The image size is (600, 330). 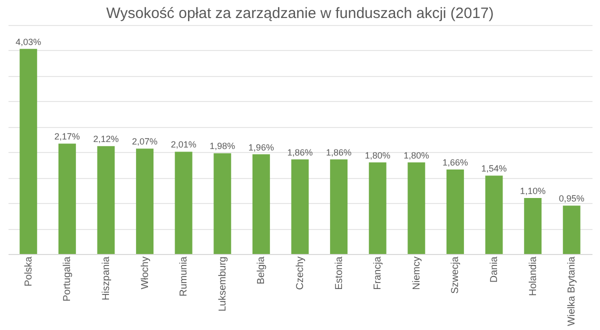 I want to click on data-label: 2,17%, so click(x=67, y=137).